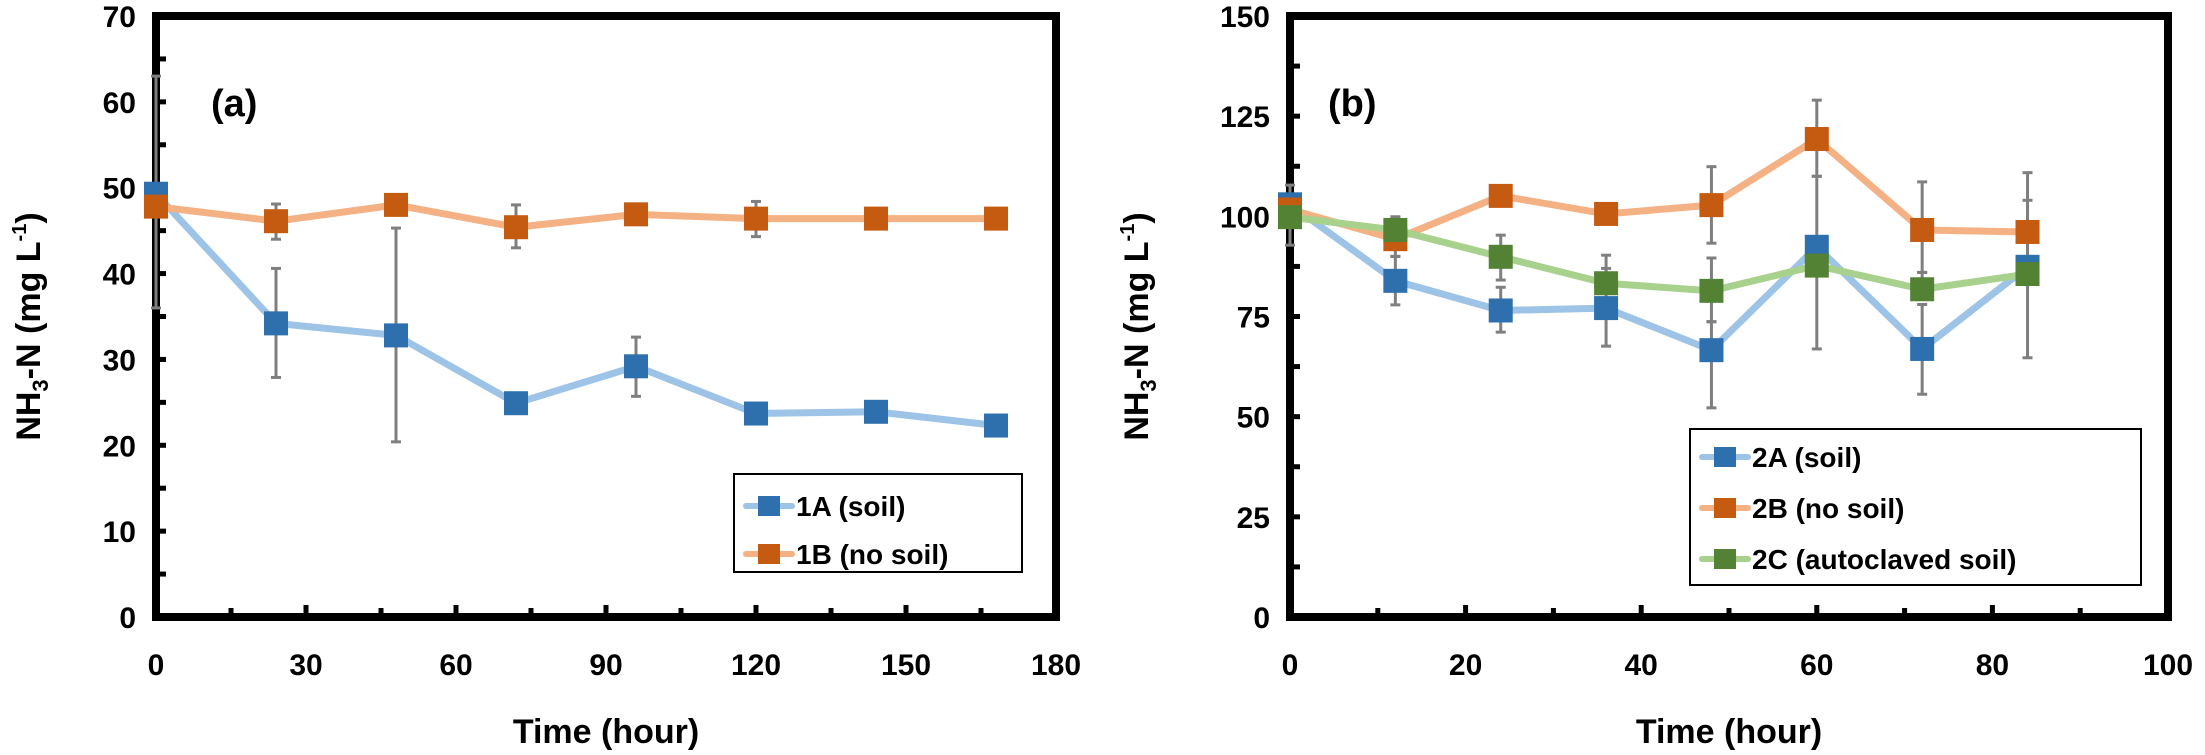  Describe the element at coordinates (119, 360) in the screenshot. I see `y-tick-label: 30` at that location.